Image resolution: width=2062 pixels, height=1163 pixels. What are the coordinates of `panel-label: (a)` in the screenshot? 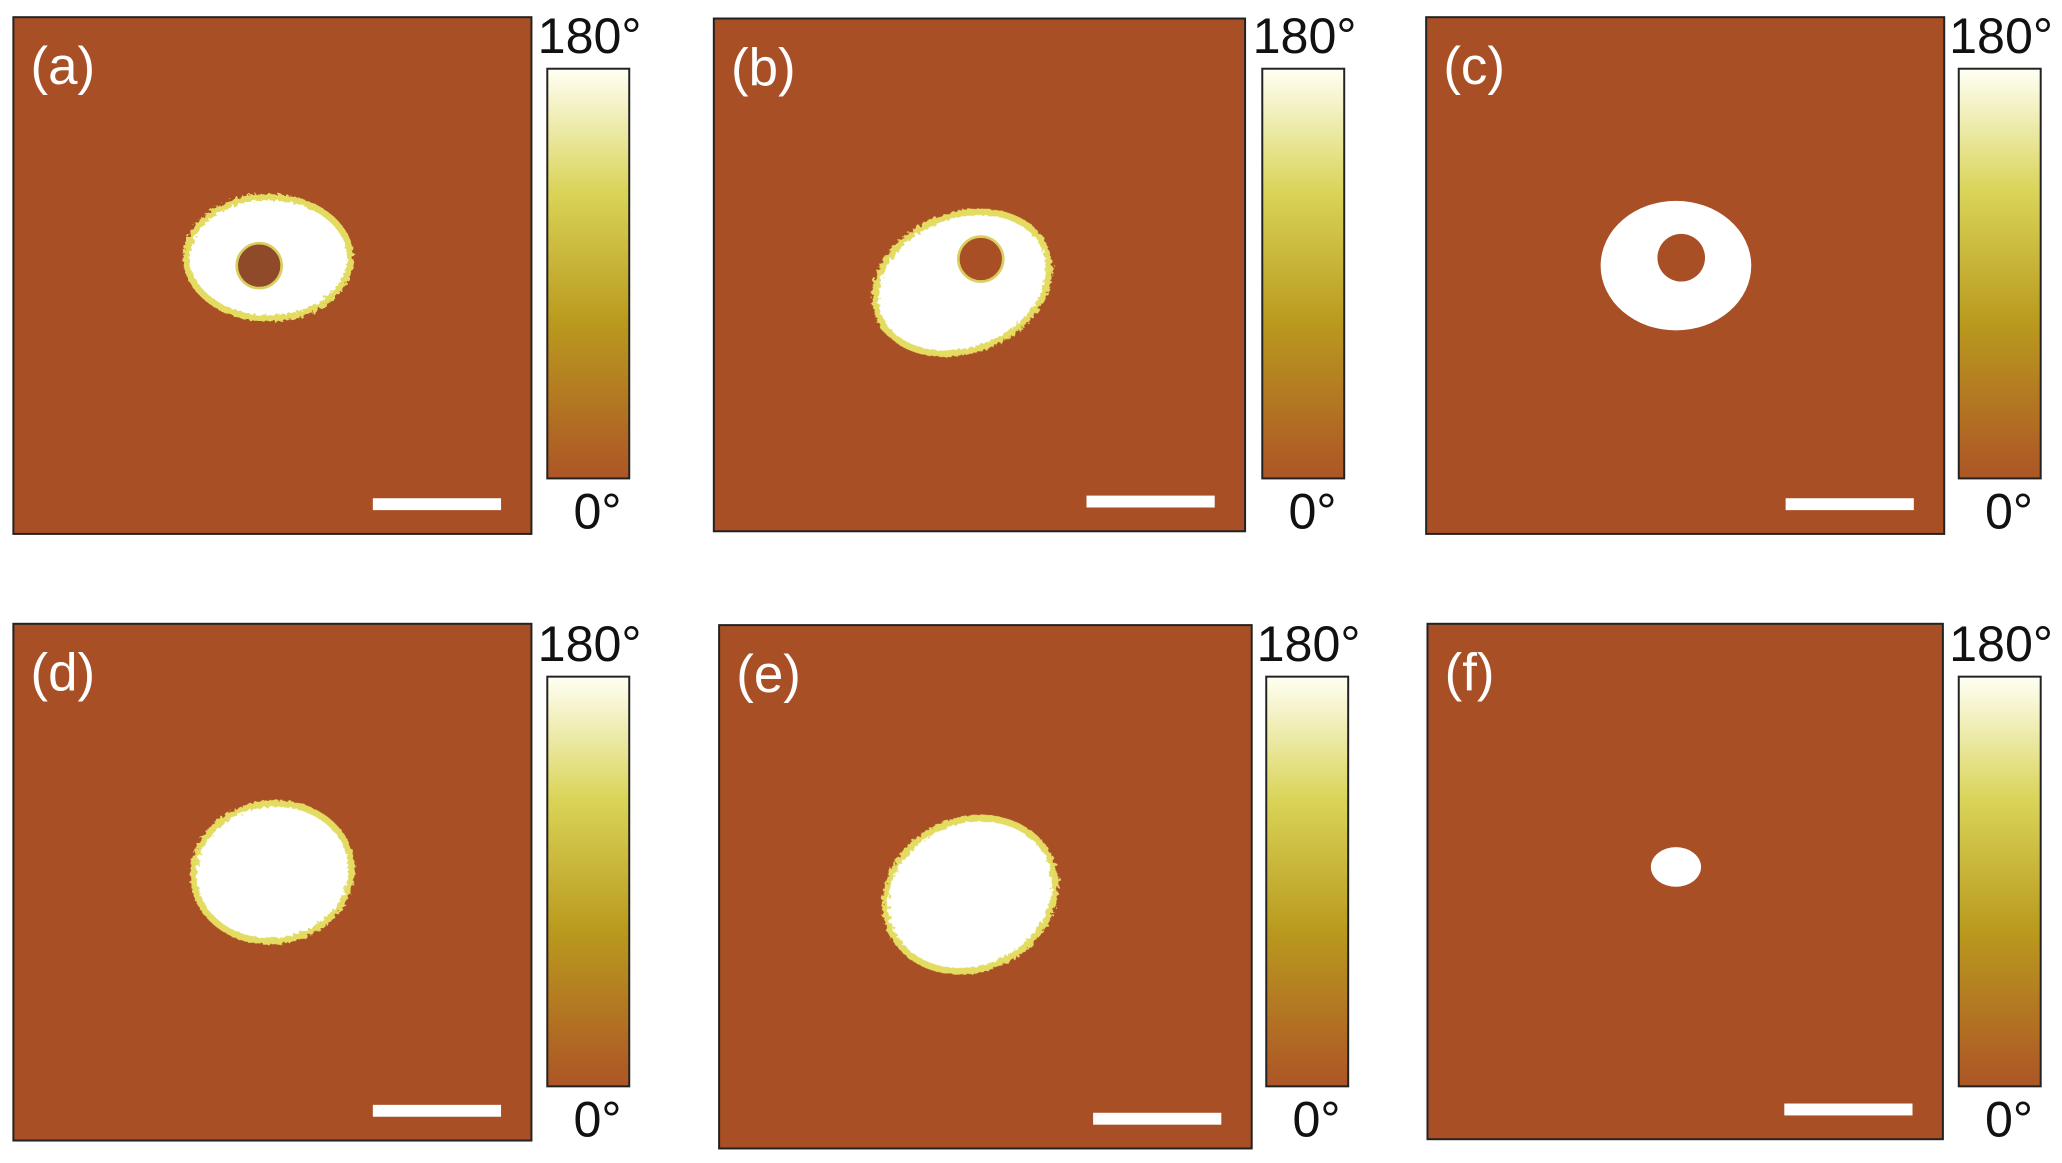 It's located at (63, 66).